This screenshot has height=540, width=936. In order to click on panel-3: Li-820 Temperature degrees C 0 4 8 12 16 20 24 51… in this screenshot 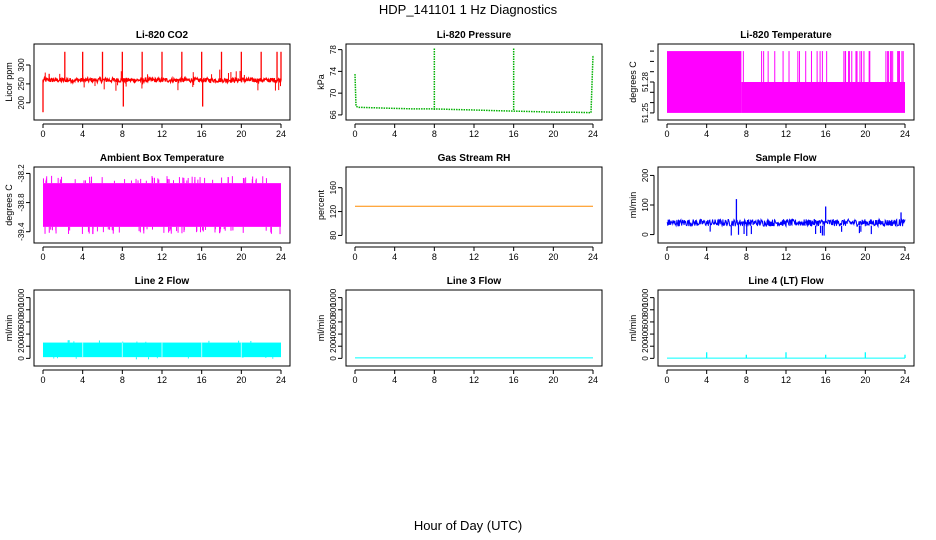, I will do `click(771, 84)`.